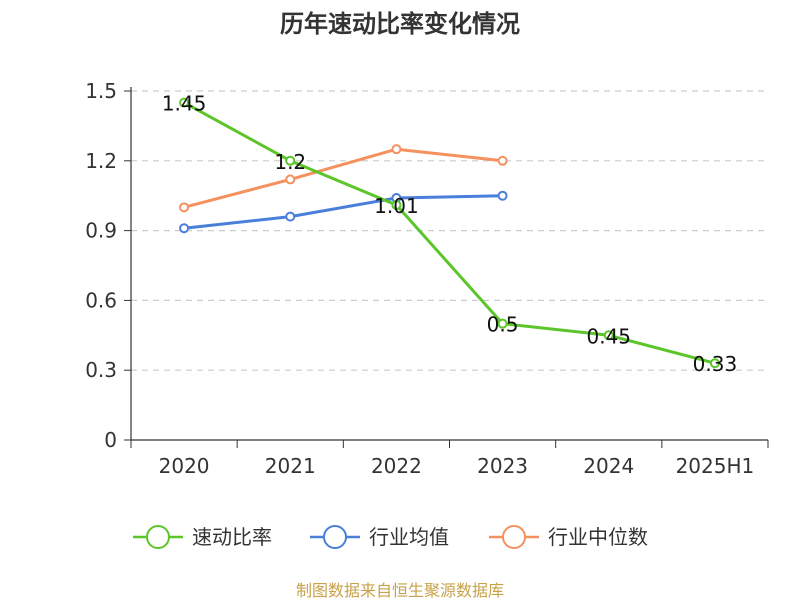 The height and width of the screenshot is (600, 800). I want to click on y-tick-label: 0.6, so click(101, 300).